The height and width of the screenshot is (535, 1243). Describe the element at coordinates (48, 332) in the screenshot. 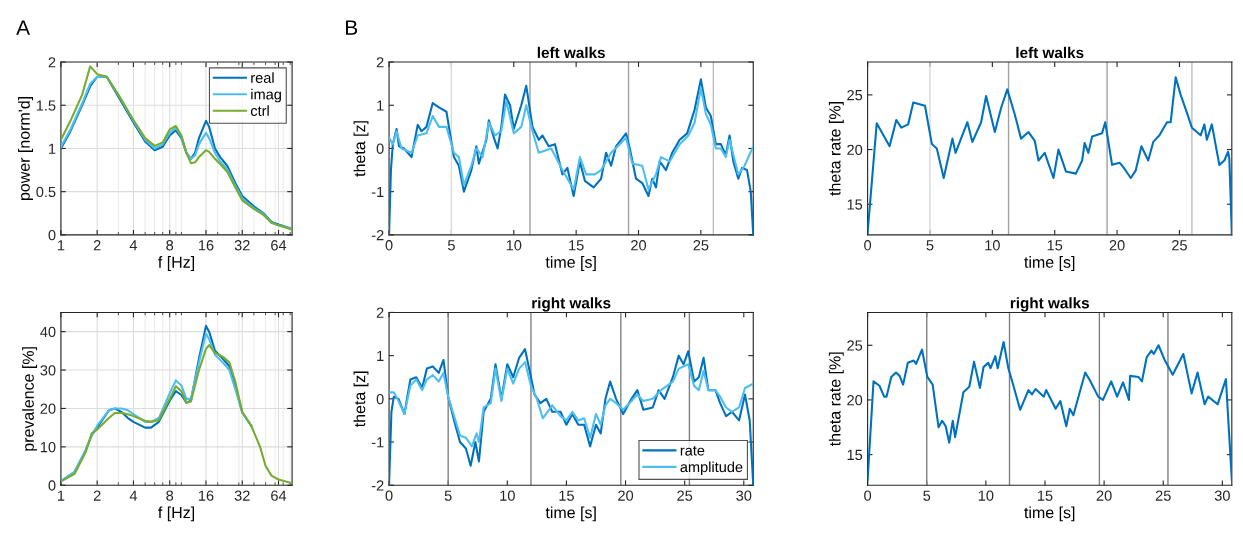

I see `y-tick-label: 40` at that location.